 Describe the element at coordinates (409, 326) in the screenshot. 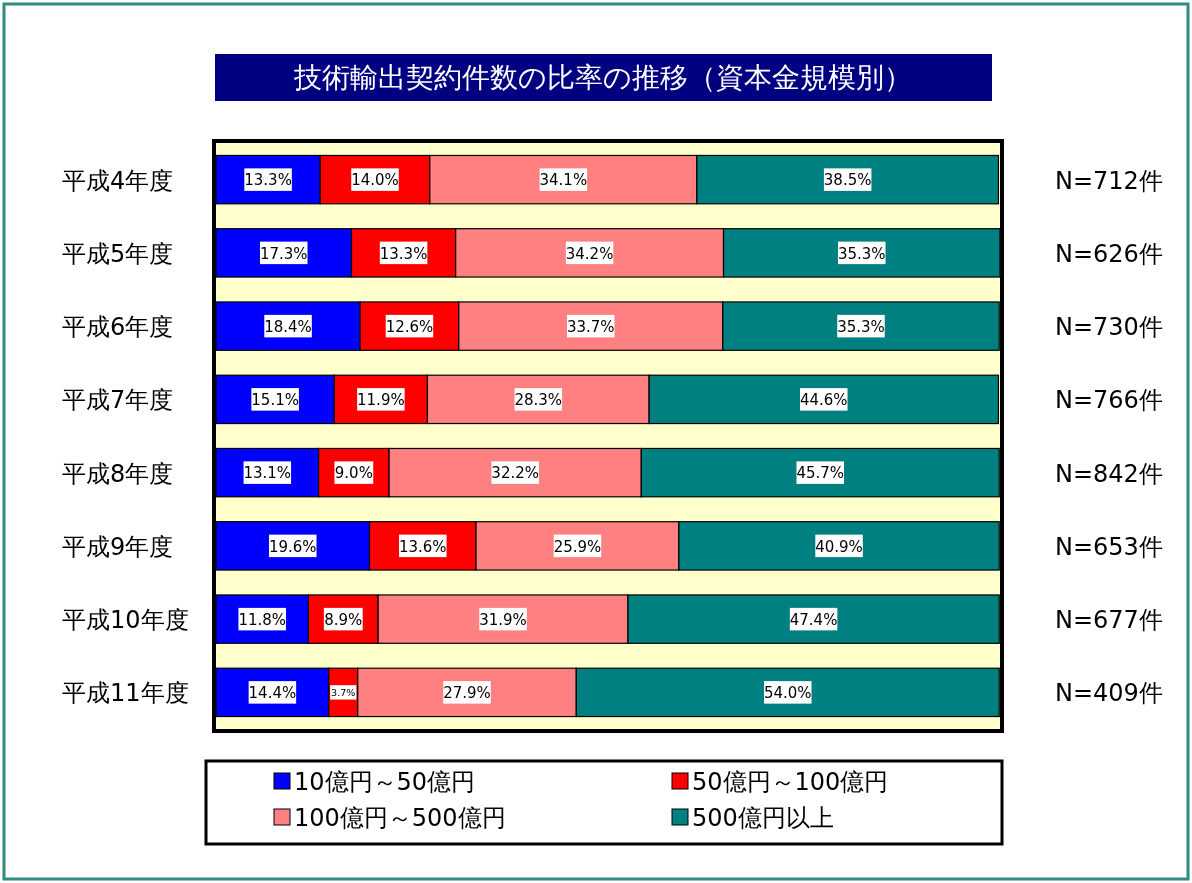

I see `data-label: 12.6%` at that location.